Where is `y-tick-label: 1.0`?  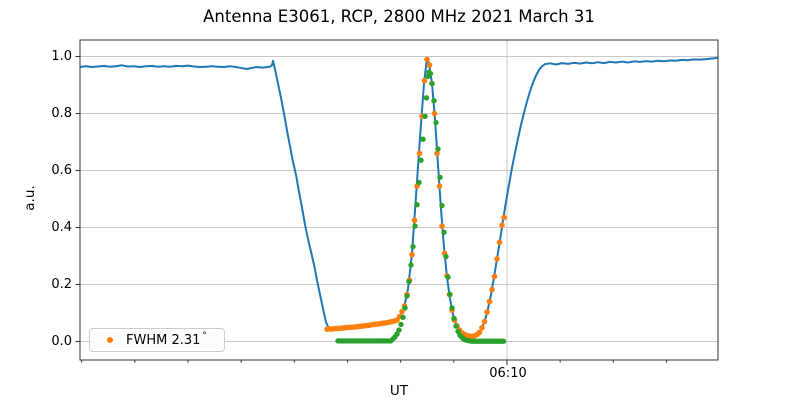 y-tick-label: 1.0 is located at coordinates (61, 56).